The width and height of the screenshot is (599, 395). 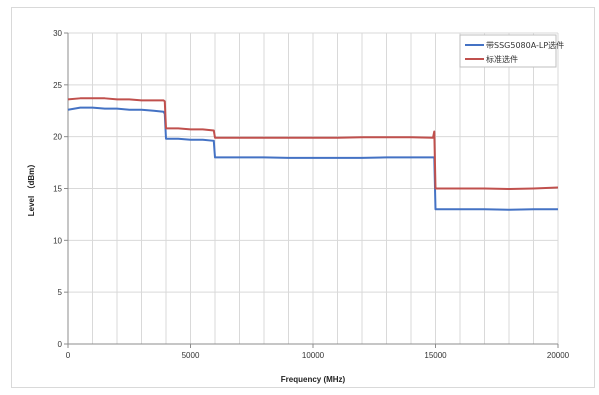 I want to click on y-tick-label-4: 20, so click(x=57, y=137).